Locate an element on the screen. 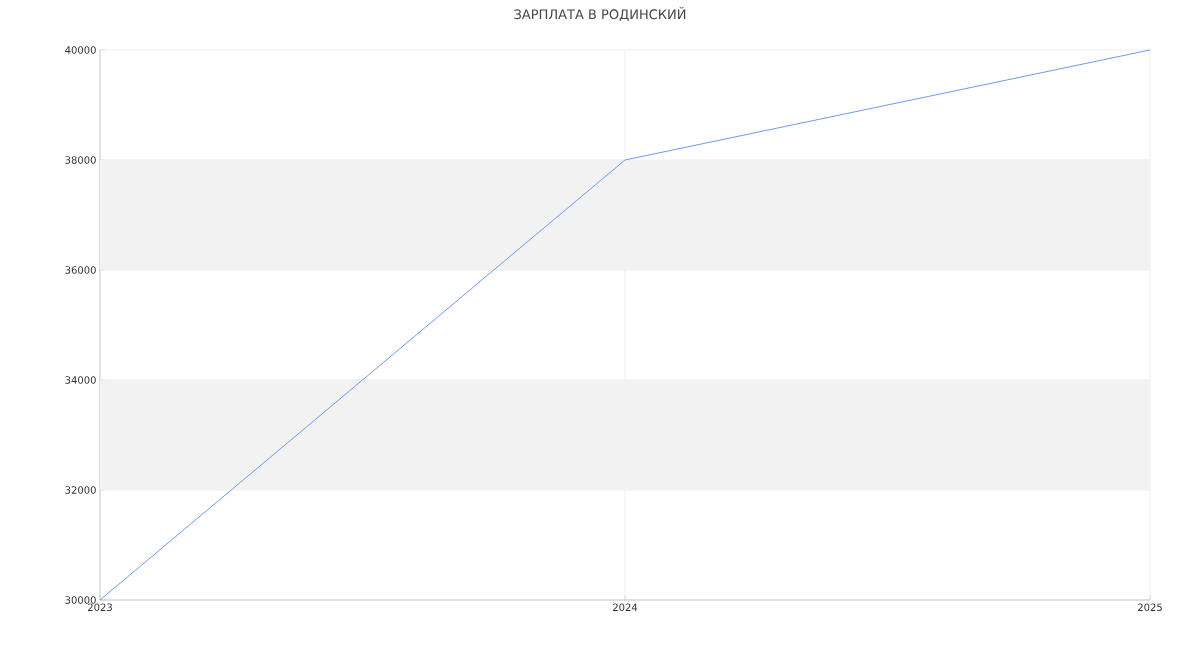  x-tick-label: 2025 is located at coordinates (1150, 607).